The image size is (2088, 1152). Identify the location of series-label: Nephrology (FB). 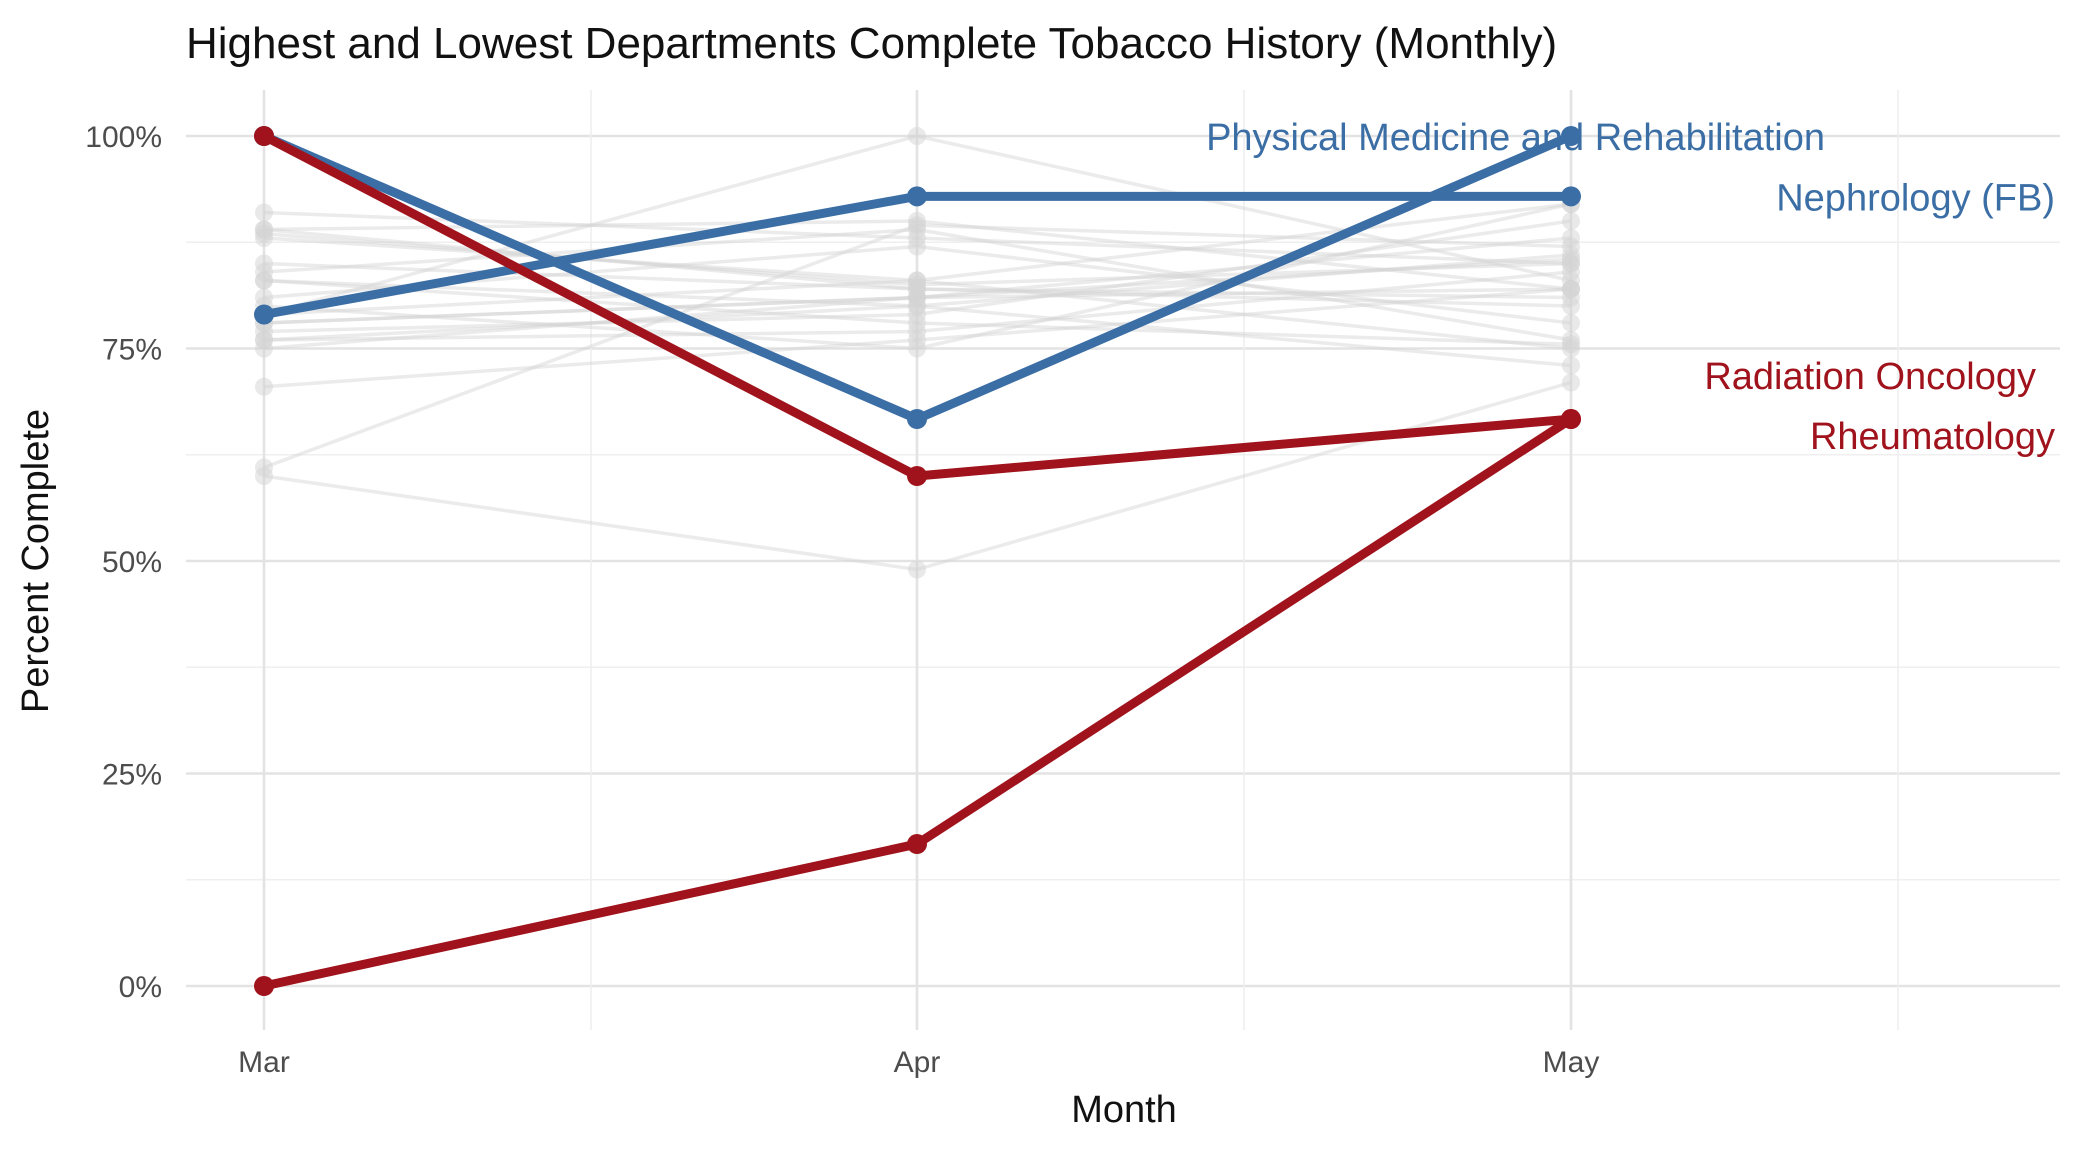
(1915, 198).